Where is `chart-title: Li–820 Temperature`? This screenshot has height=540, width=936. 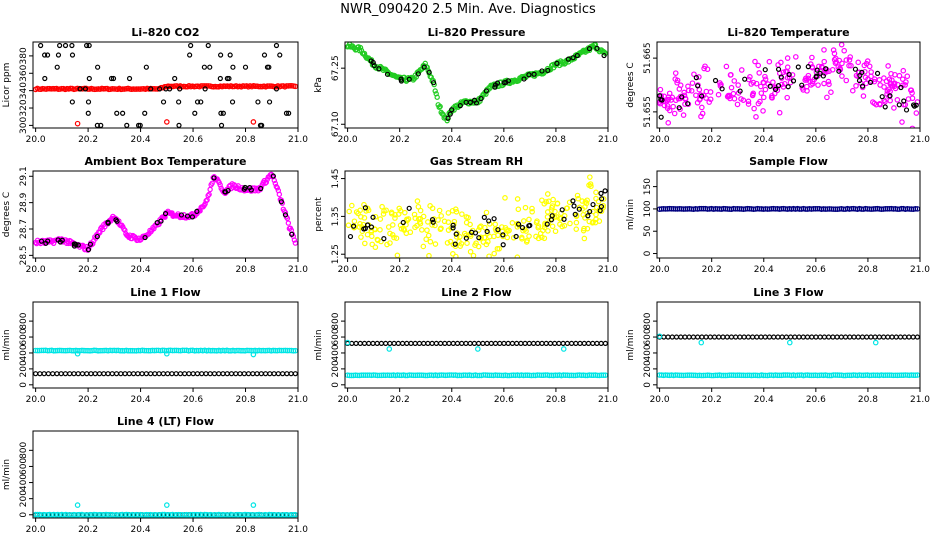
chart-title: Li–820 Temperature is located at coordinates (788, 32).